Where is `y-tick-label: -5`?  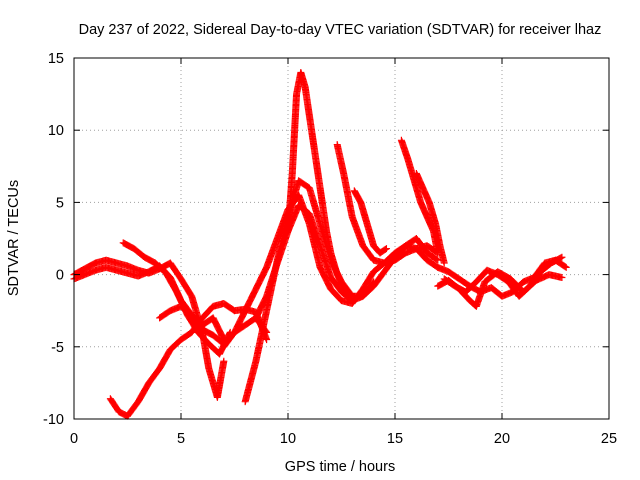
y-tick-label: -5 is located at coordinates (57, 348).